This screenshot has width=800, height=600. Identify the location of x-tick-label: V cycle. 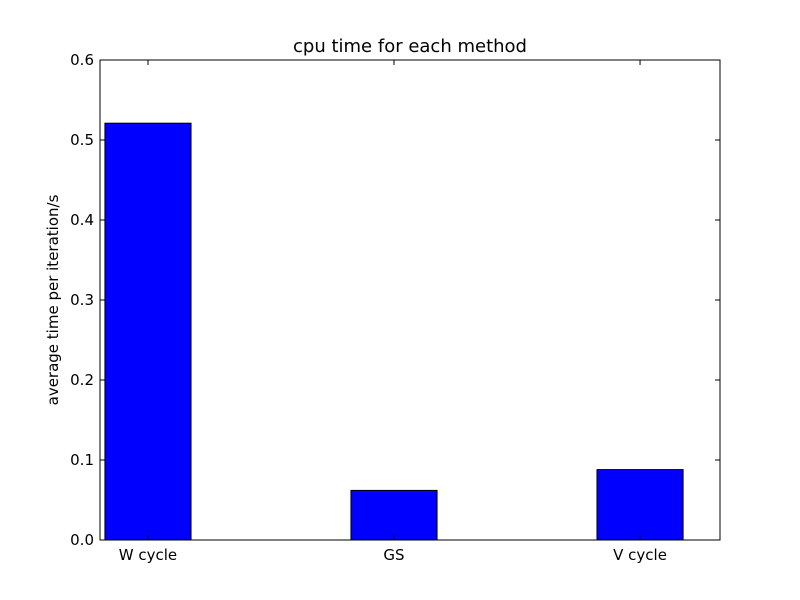
(640, 555).